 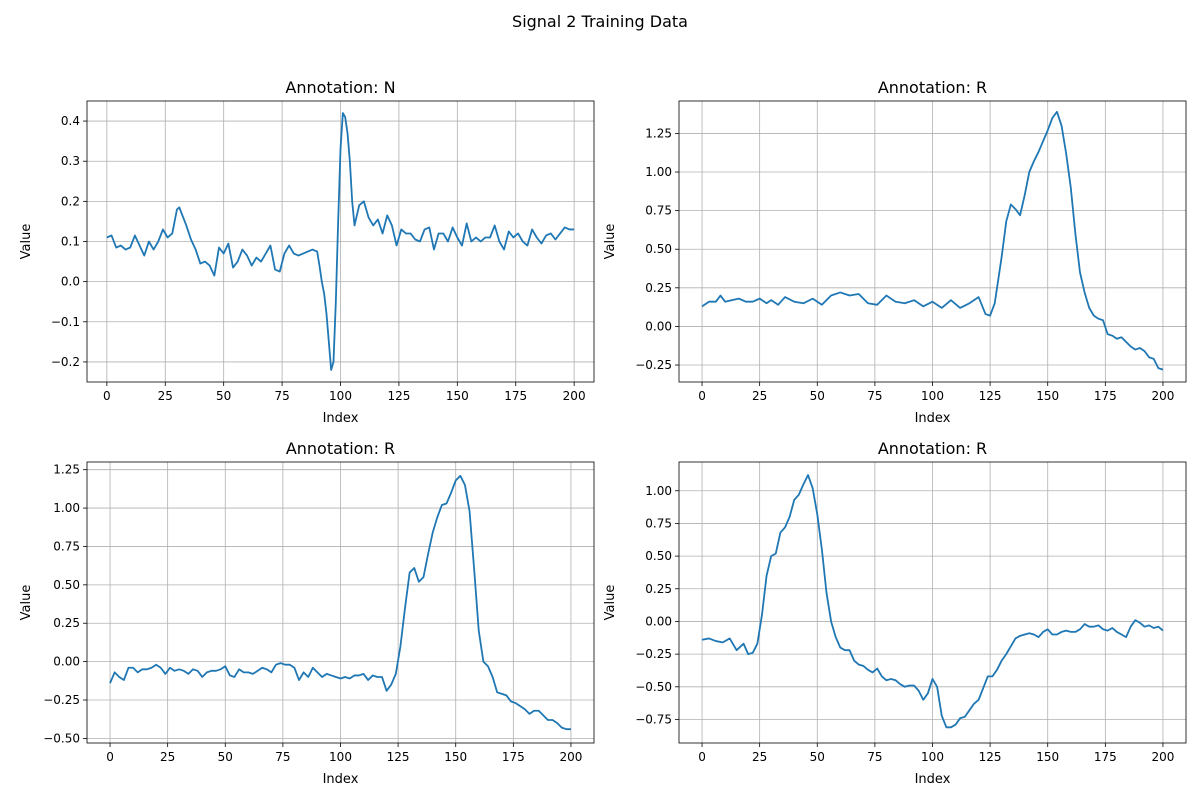 What do you see at coordinates (653, 719) in the screenshot?
I see `y-tick-label: −0.75` at bounding box center [653, 719].